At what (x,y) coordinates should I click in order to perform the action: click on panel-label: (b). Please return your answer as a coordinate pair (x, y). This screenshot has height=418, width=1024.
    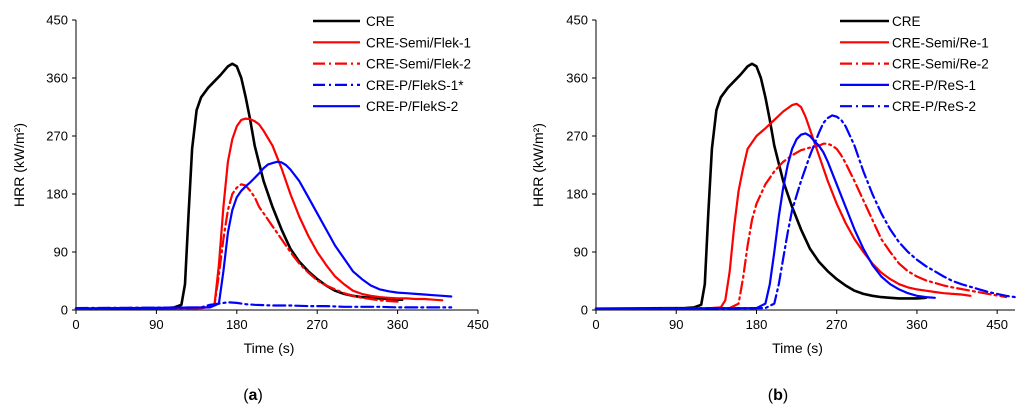
    Looking at the image, I should click on (778, 395).